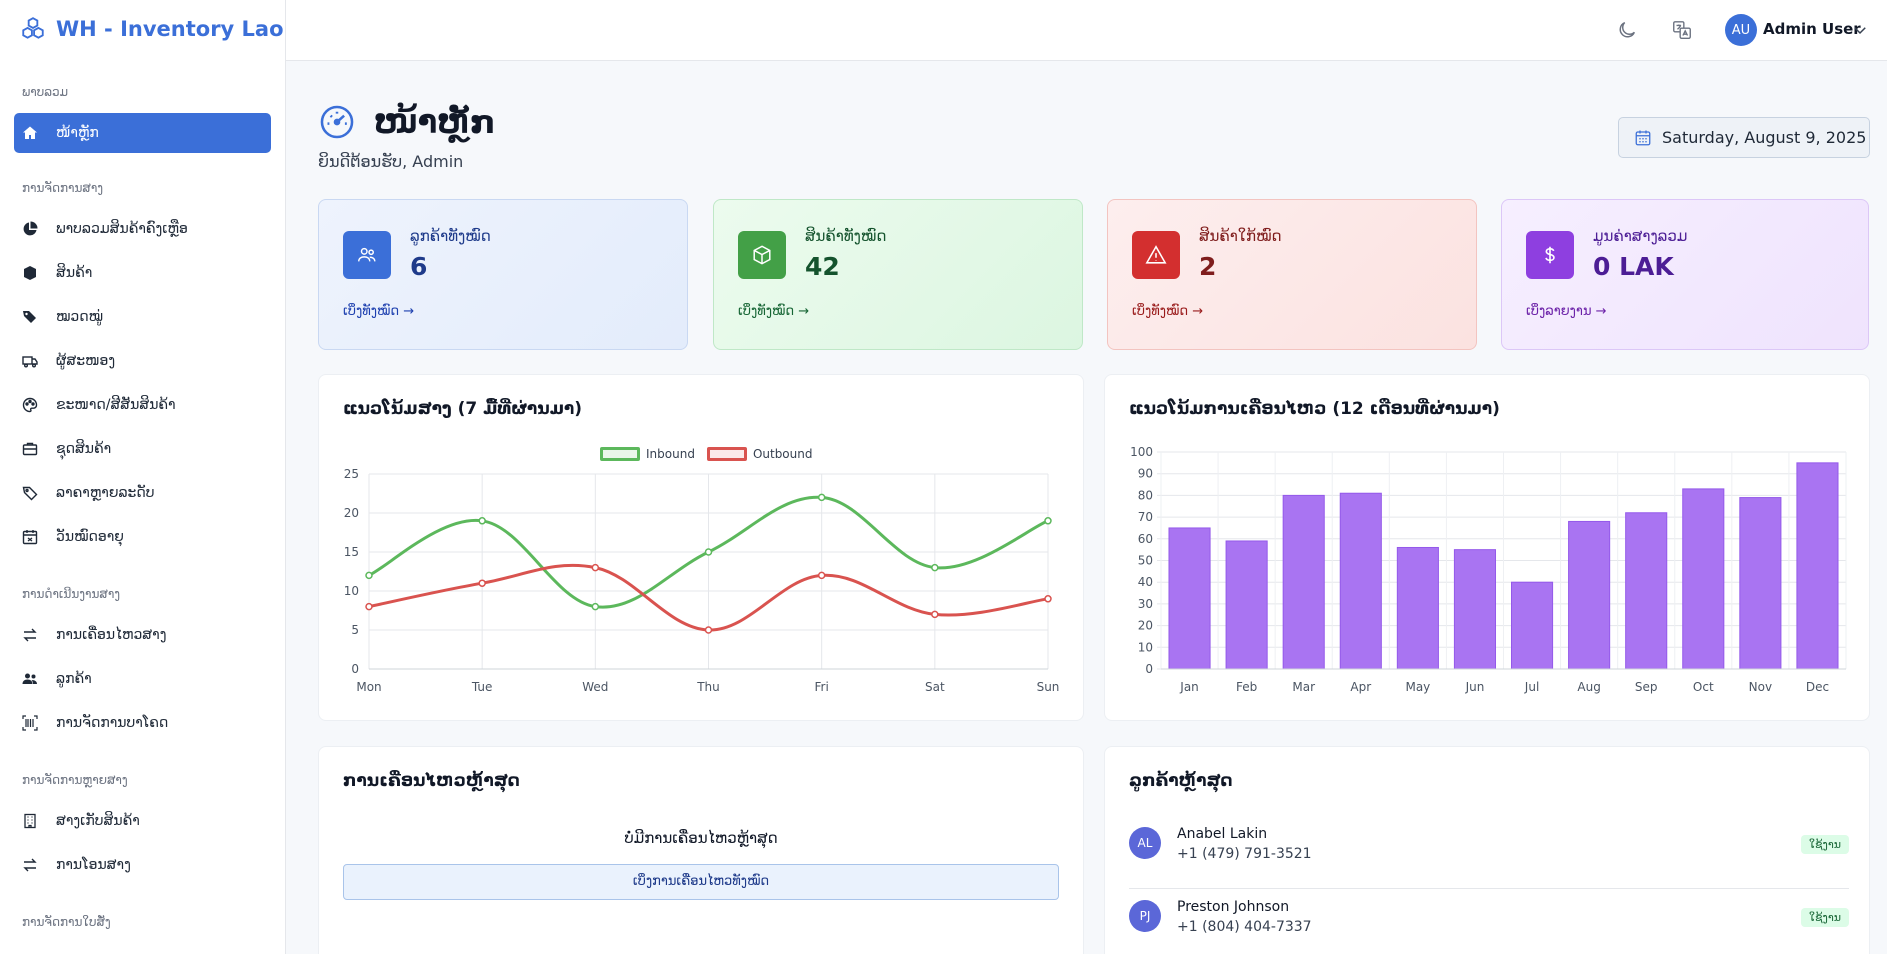  I want to click on sidebar-item-tiered-pricing: ລາຄາຫຼາຍລະດັບ, so click(142, 493).